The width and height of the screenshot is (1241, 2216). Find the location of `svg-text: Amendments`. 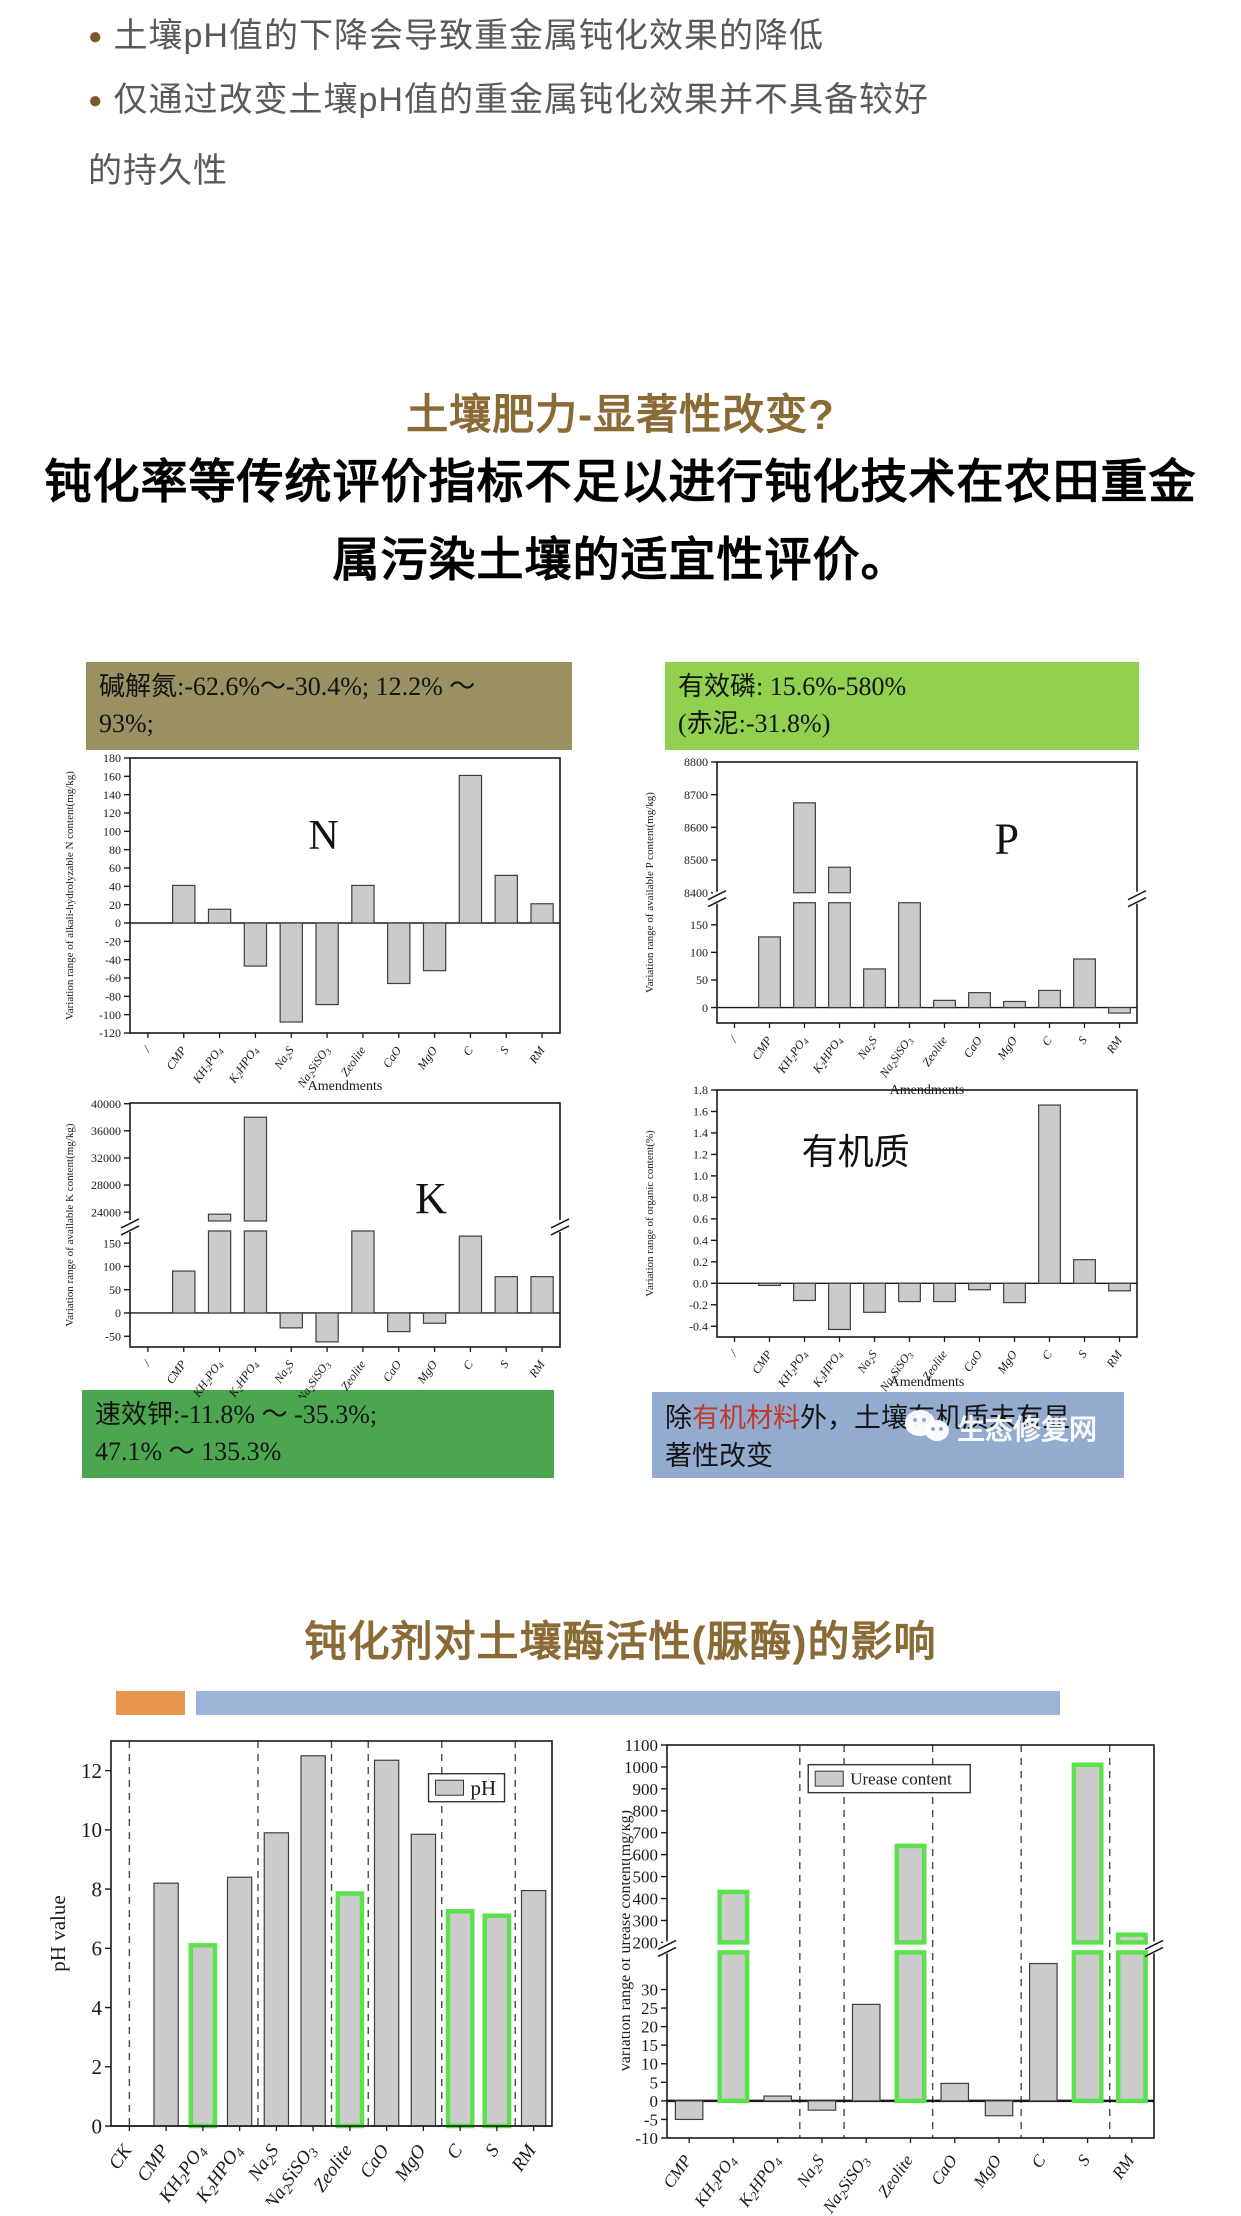

svg-text: Amendments is located at coordinates (927, 1382).